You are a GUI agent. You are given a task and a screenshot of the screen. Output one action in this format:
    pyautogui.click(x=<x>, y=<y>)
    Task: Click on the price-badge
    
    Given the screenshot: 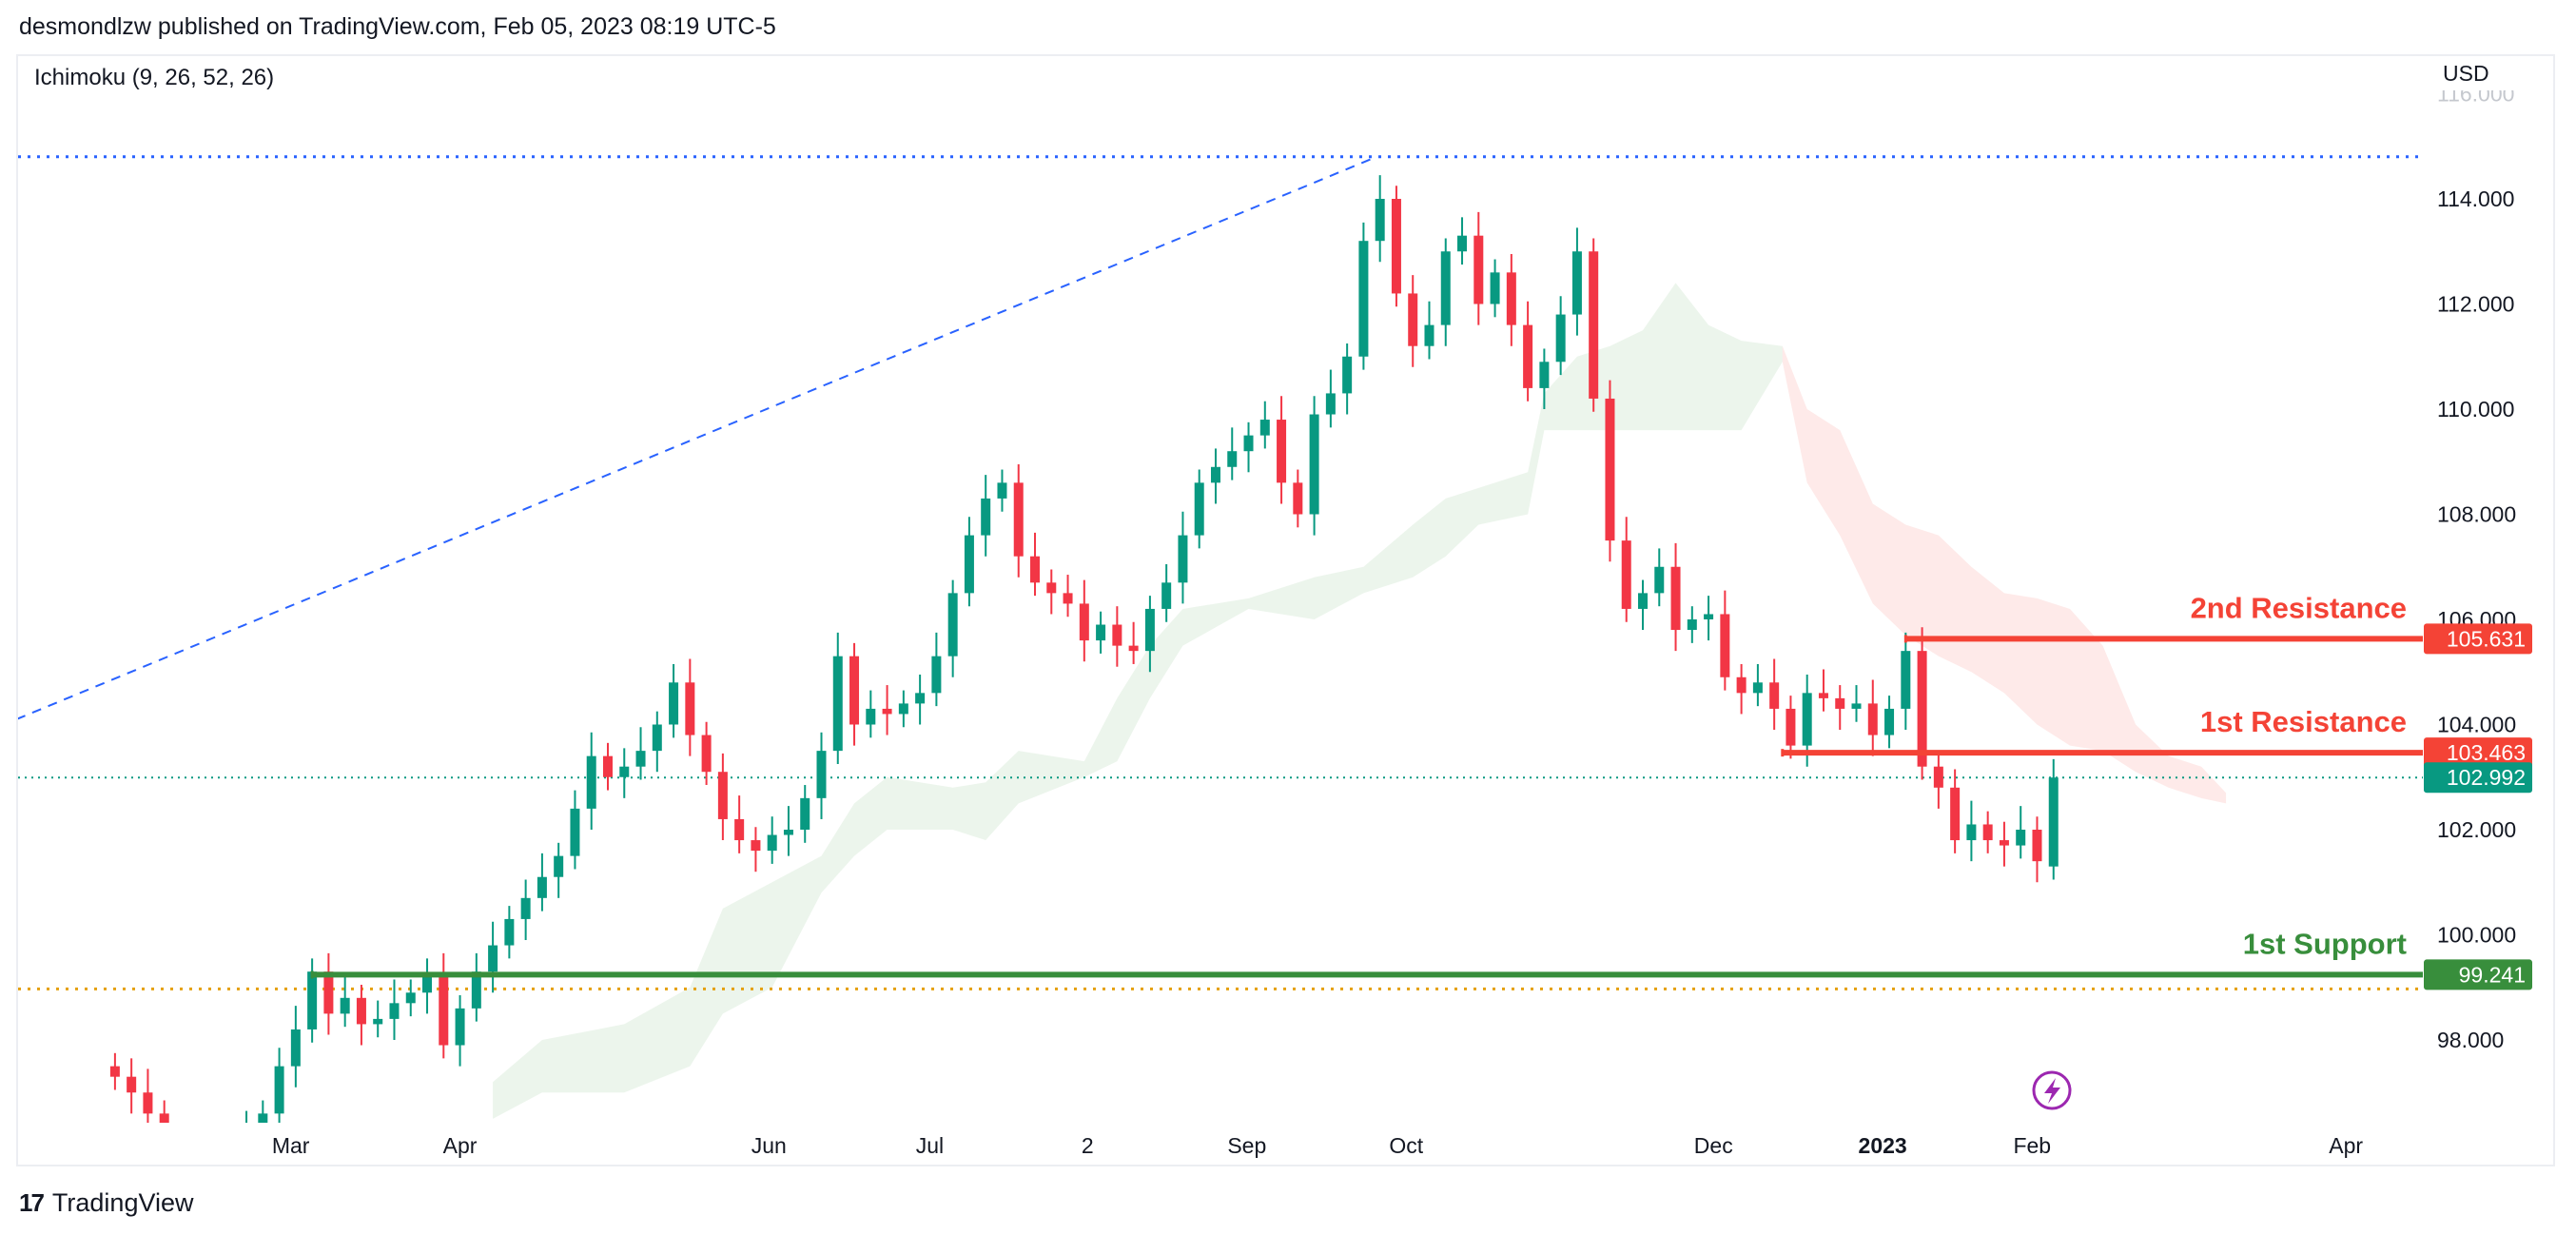 What is the action you would take?
    pyautogui.click(x=2478, y=753)
    